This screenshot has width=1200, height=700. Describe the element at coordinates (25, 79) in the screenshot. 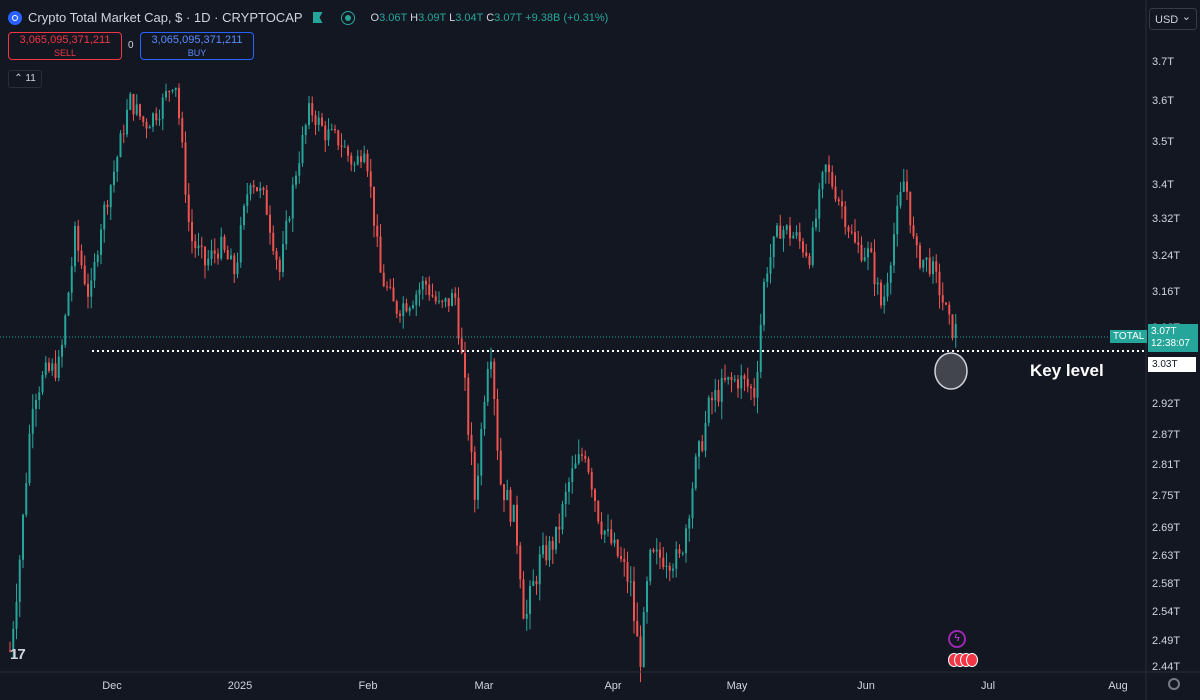

I see `indicators-toggle-button: ⌃ 11` at that location.